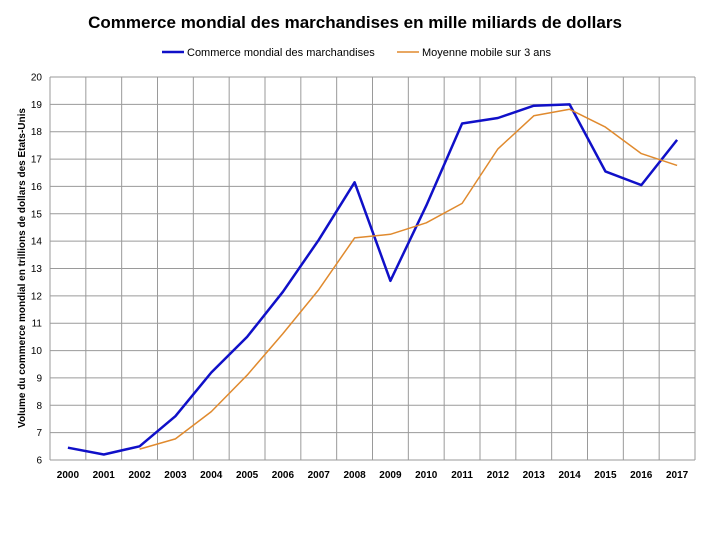 Image resolution: width=720 pixels, height=540 pixels. I want to click on y-tick-label: 16, so click(37, 187).